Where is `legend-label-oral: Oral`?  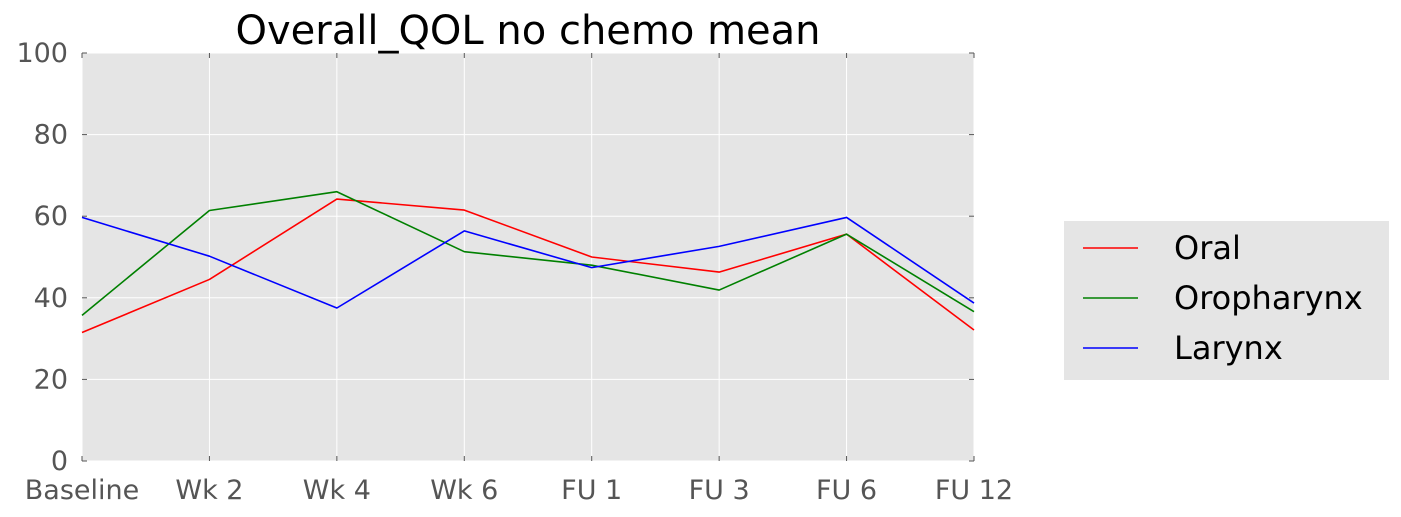
legend-label-oral: Oral is located at coordinates (1207, 248).